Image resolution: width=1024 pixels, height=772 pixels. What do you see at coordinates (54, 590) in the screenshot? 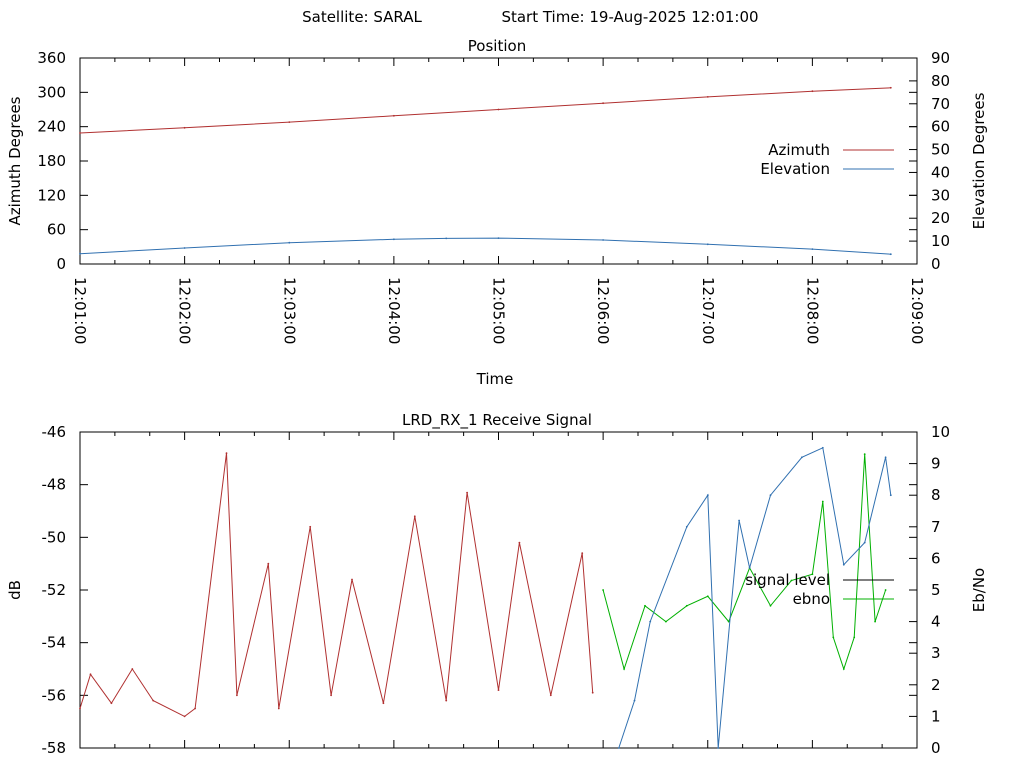
I see `y-tick-label: -52` at bounding box center [54, 590].